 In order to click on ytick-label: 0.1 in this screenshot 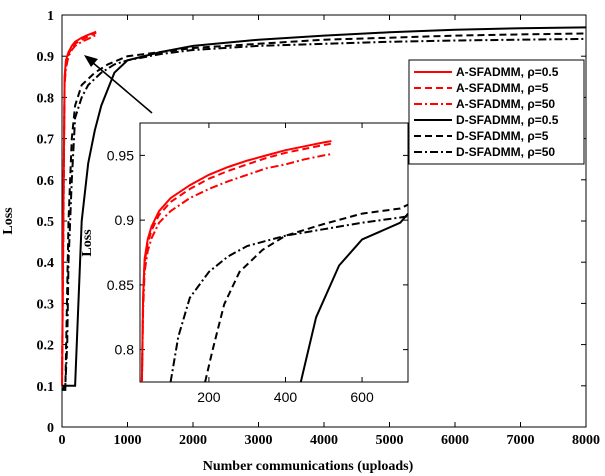, I will do `click(46, 387)`.